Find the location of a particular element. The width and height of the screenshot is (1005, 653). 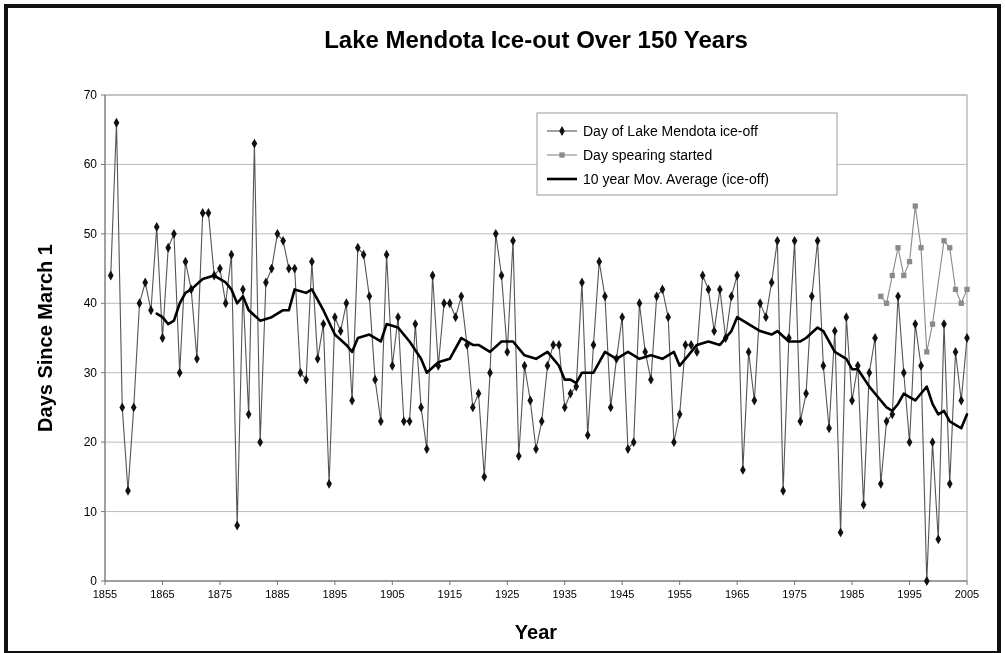

x-tick-label: 1885 is located at coordinates (277, 594).